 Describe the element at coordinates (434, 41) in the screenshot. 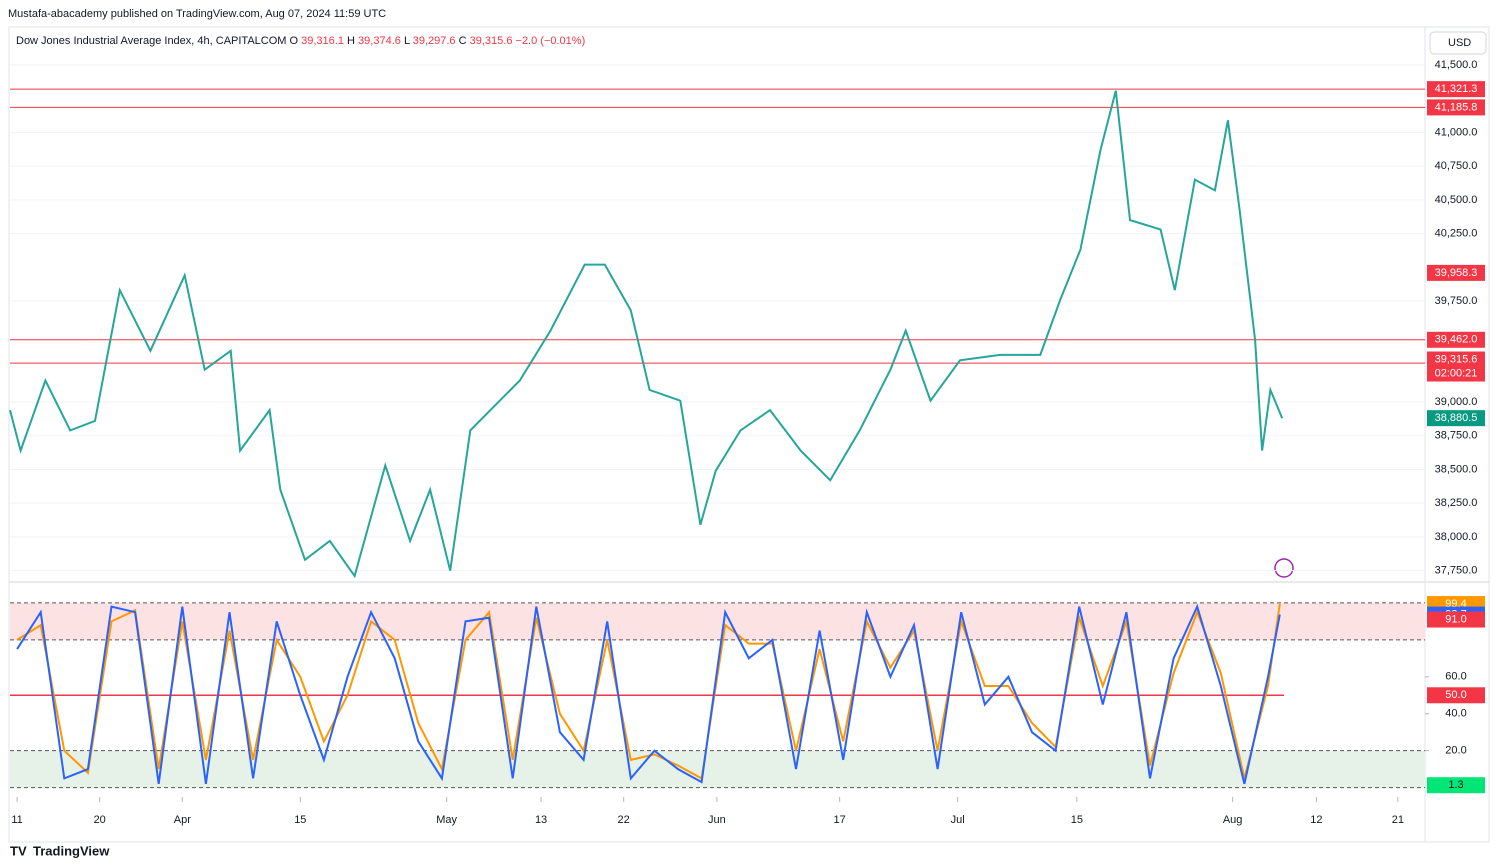

I see `ohlc-value: 39,297.6` at that location.